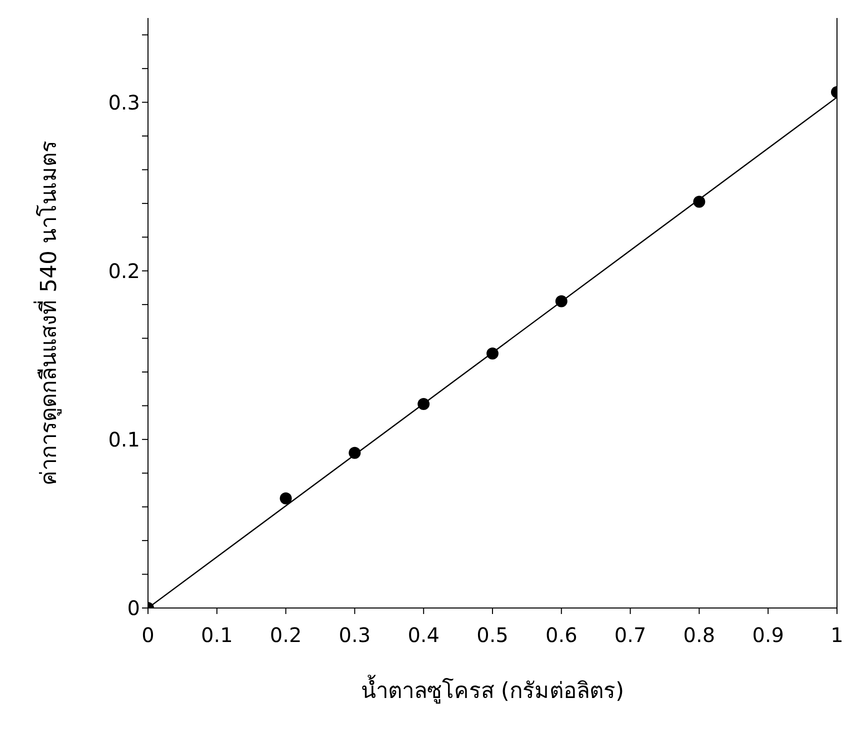 The image size is (866, 741). Describe the element at coordinates (699, 635) in the screenshot. I see `x-tick-label: 0.8` at that location.